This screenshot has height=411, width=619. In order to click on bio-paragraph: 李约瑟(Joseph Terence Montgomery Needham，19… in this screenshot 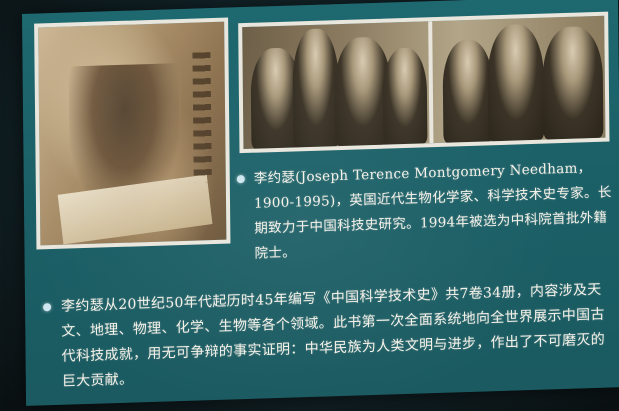, I will do `click(432, 211)`.